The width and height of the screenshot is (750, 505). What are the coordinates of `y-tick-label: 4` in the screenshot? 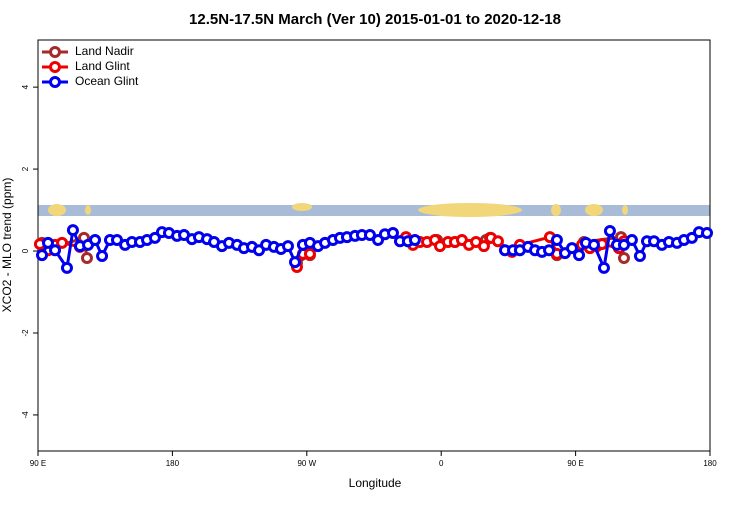 It's located at (25, 86).